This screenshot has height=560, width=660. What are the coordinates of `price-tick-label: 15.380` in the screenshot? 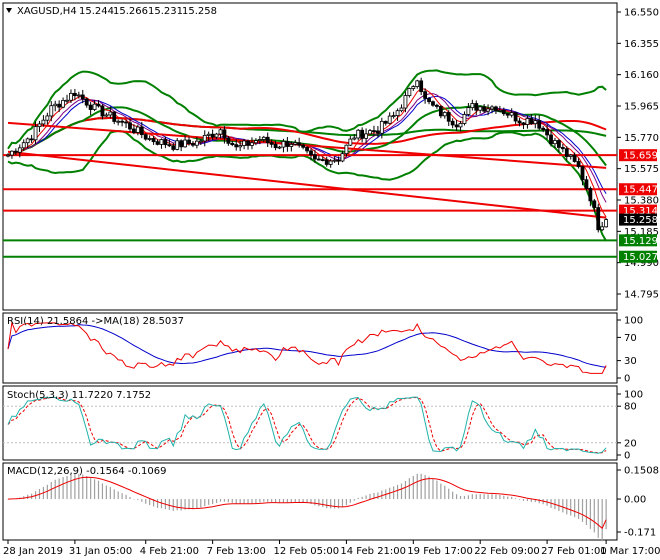 It's located at (641, 201).